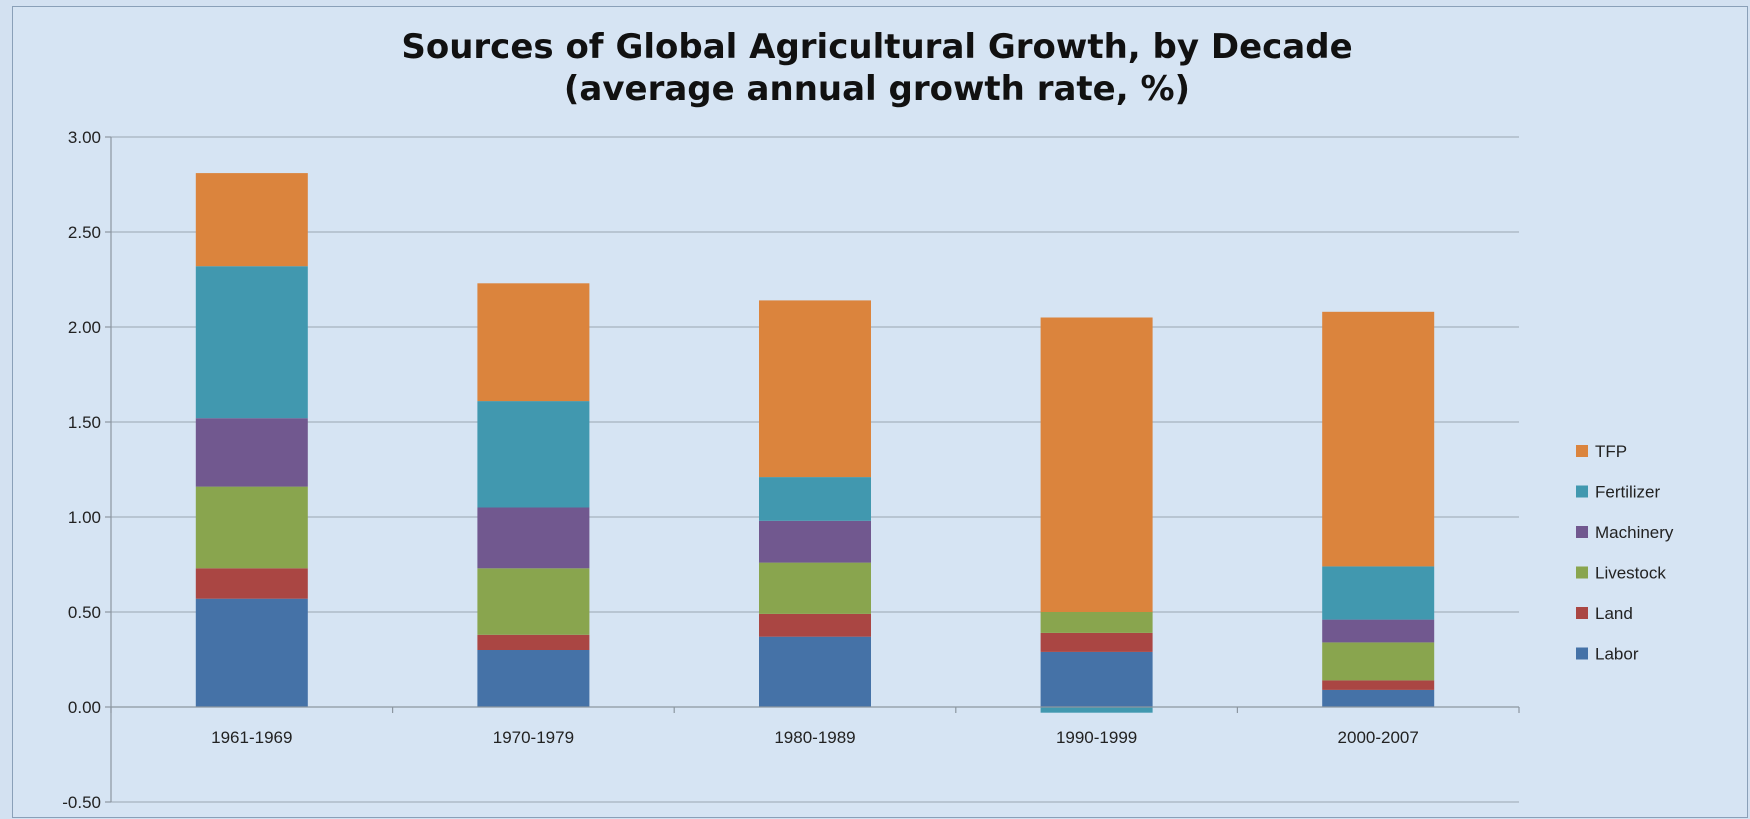  Describe the element at coordinates (1628, 492) in the screenshot. I see `legend-label-fertilizer: Fertilizer` at that location.